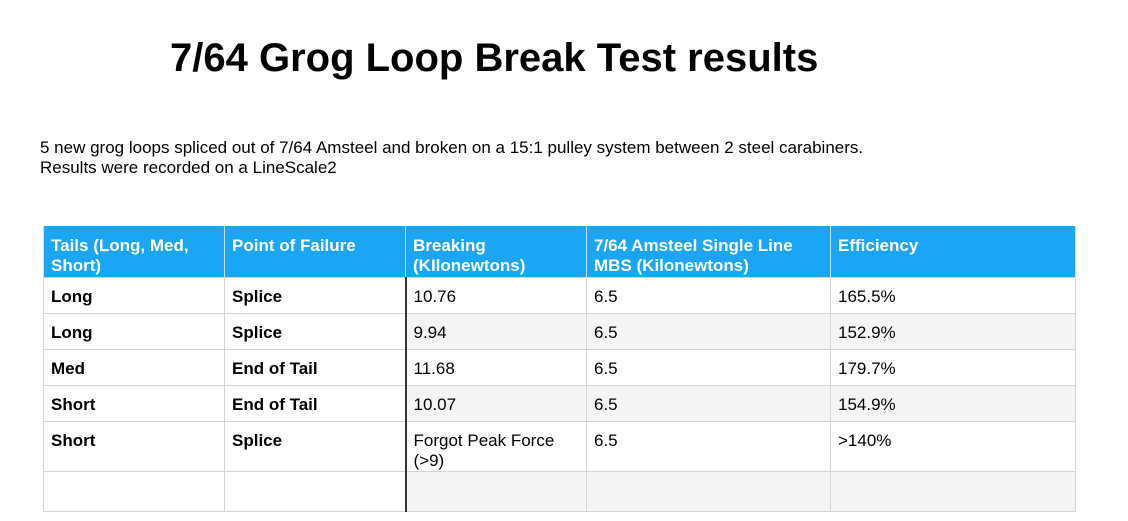 The height and width of the screenshot is (521, 1128). I want to click on header-tails: Tails (Long, Med, Short), so click(134, 252).